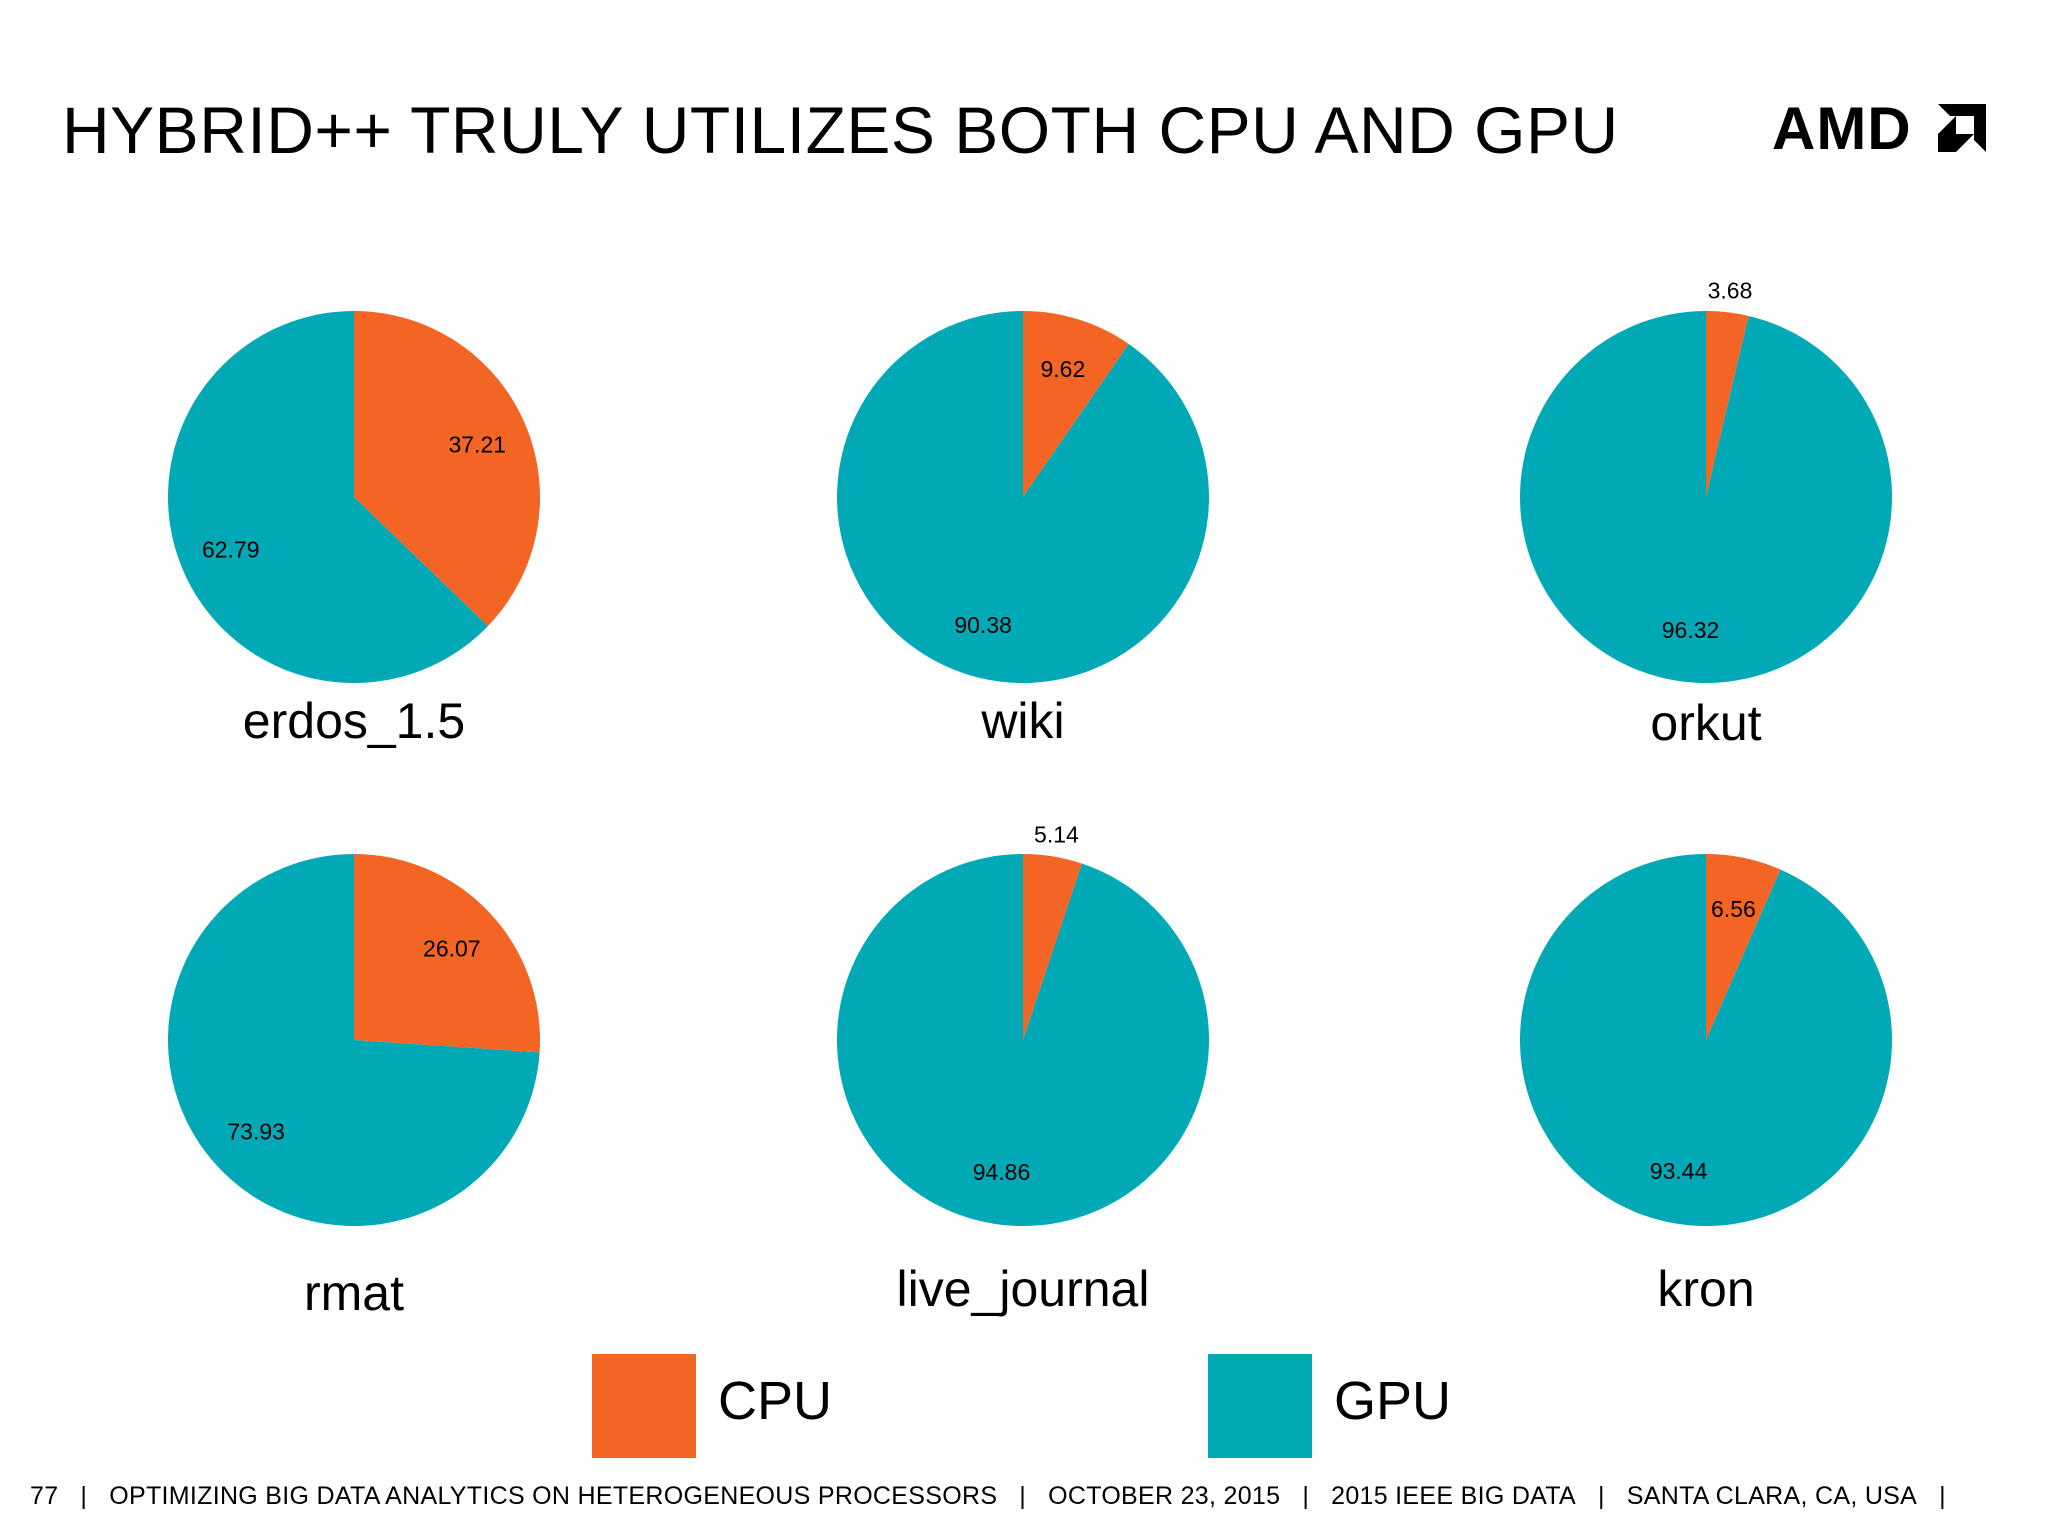 This screenshot has height=1536, width=2048. Describe the element at coordinates (983, 625) in the screenshot. I see `pie-data-label: 90.38` at that location.